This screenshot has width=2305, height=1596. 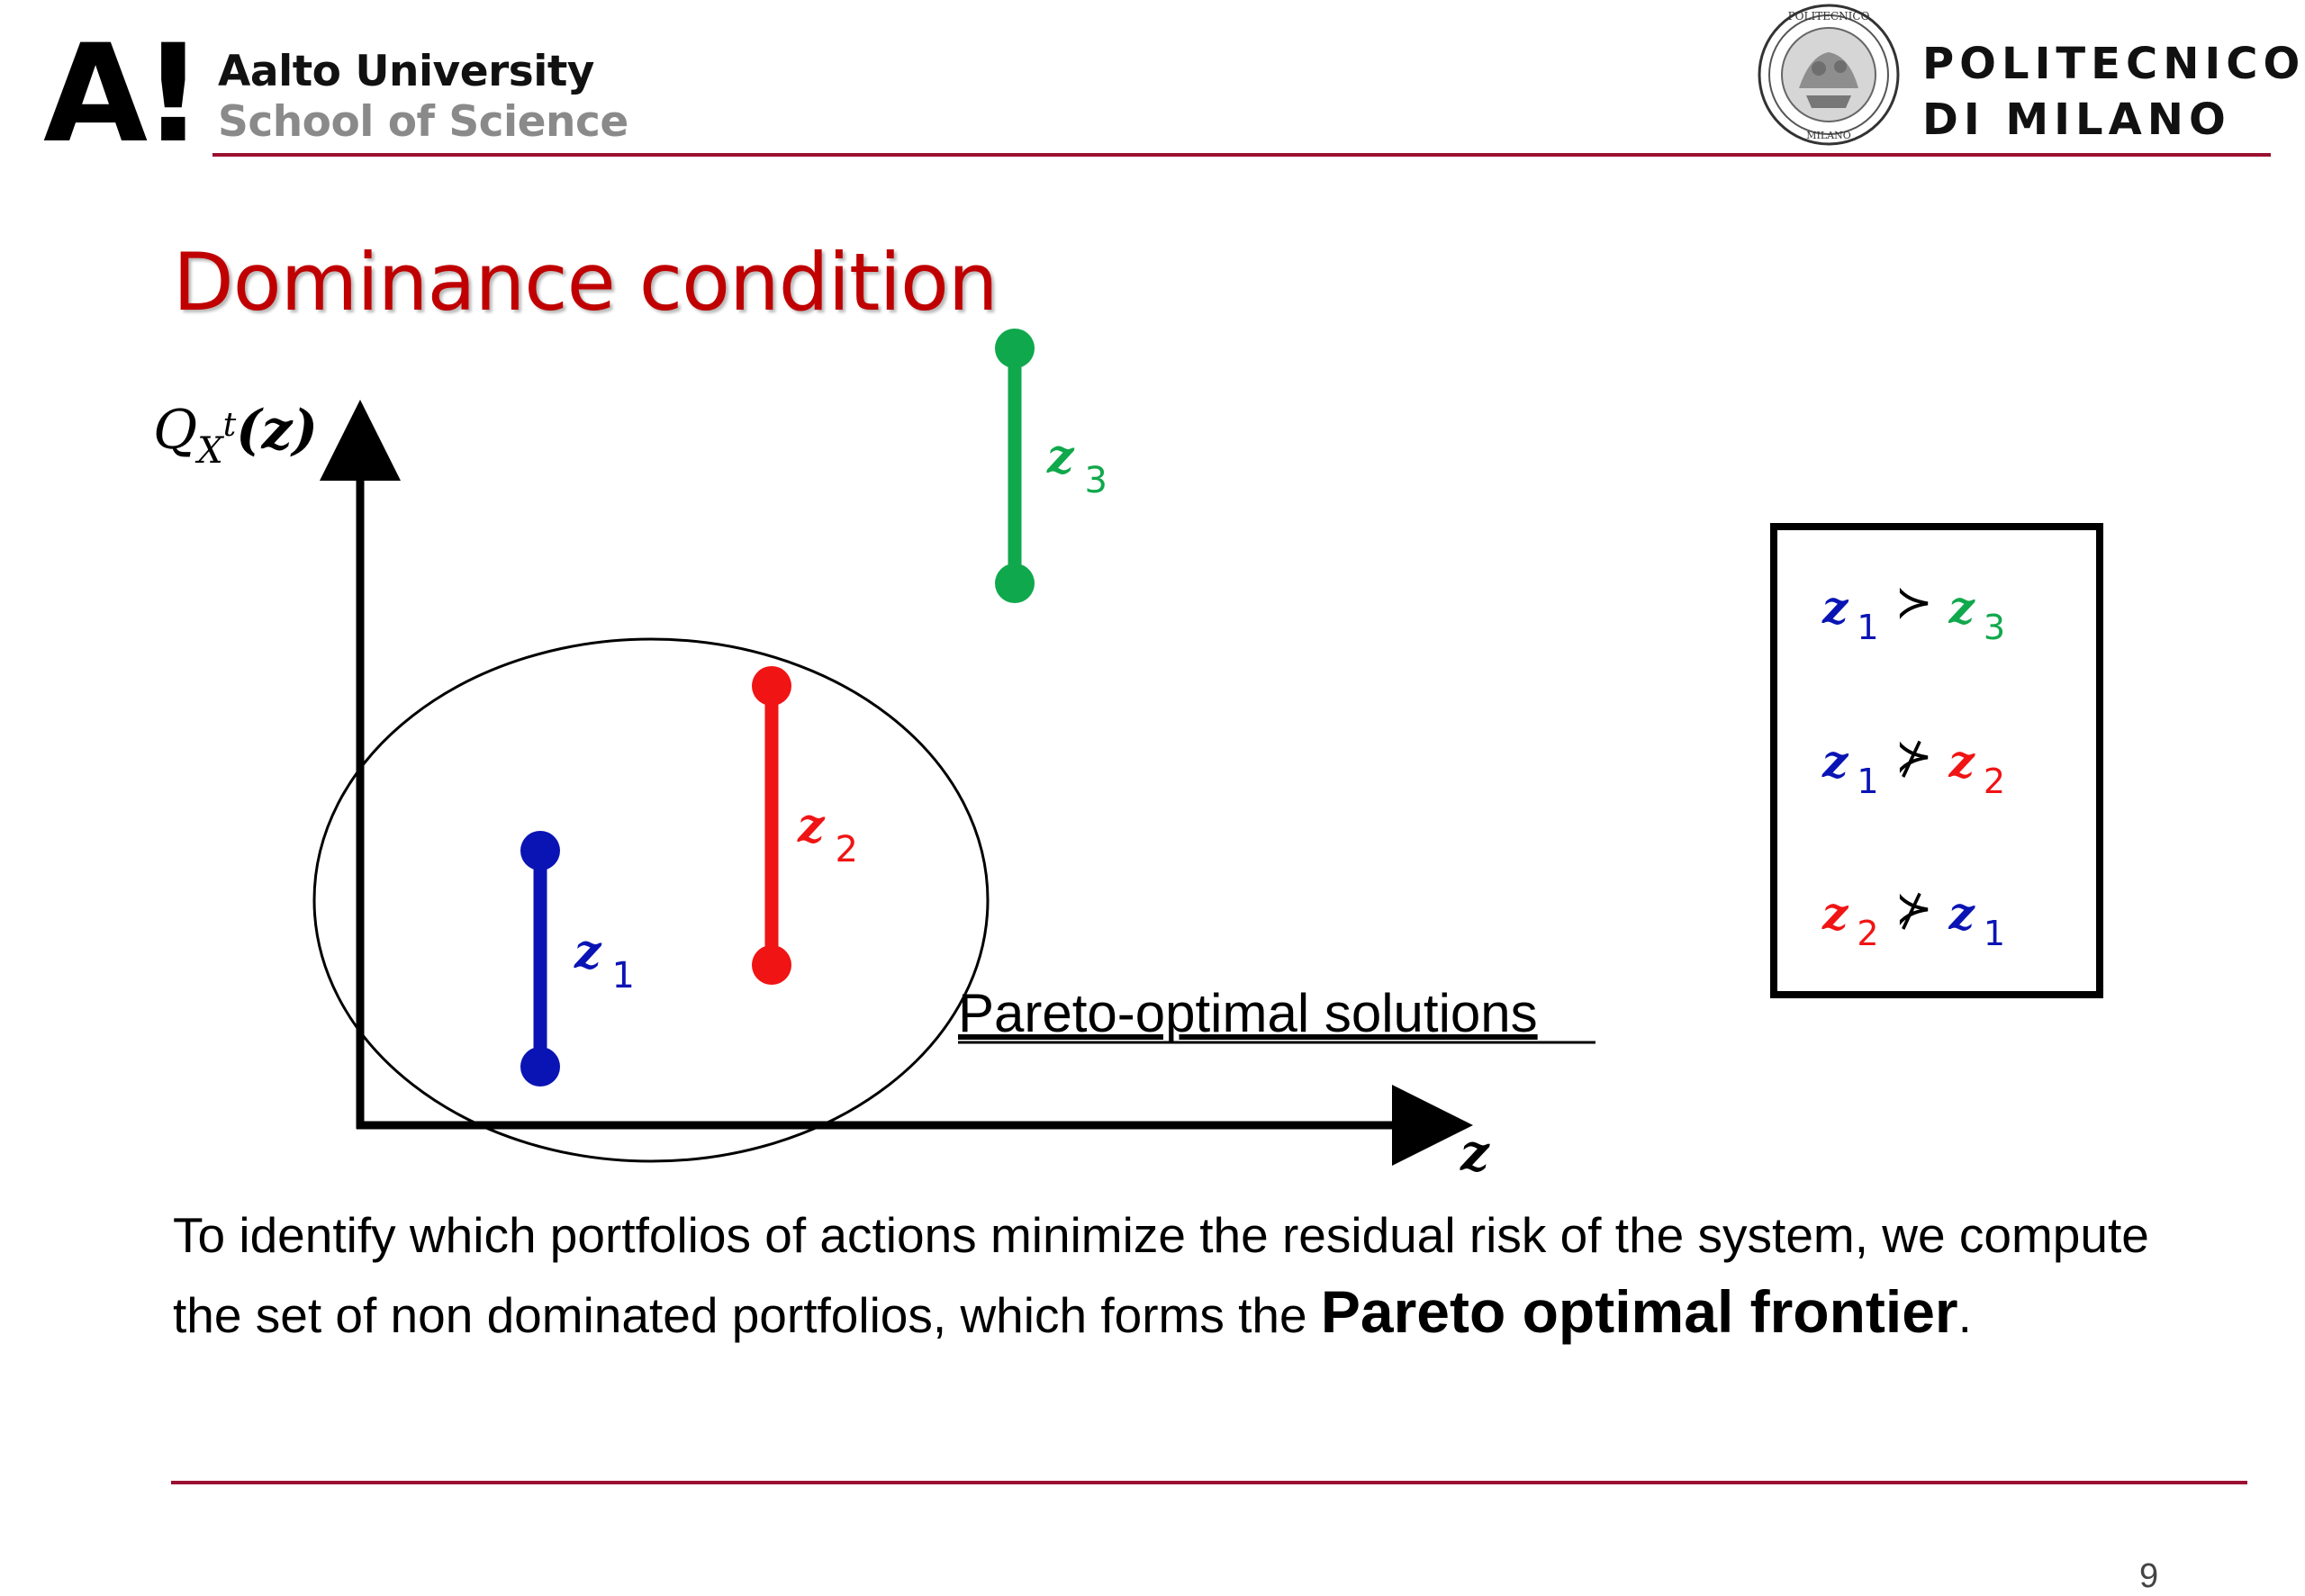 I want to click on svg-text:z1⊁z2: z 1 ⊁ z 2, so click(x=1913, y=765).